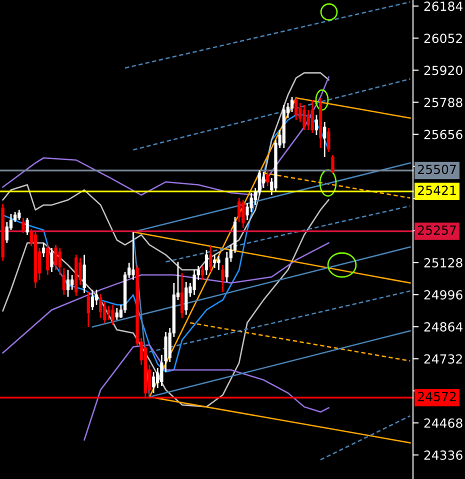  I want to click on ref-line-label: 24572, so click(437, 397).